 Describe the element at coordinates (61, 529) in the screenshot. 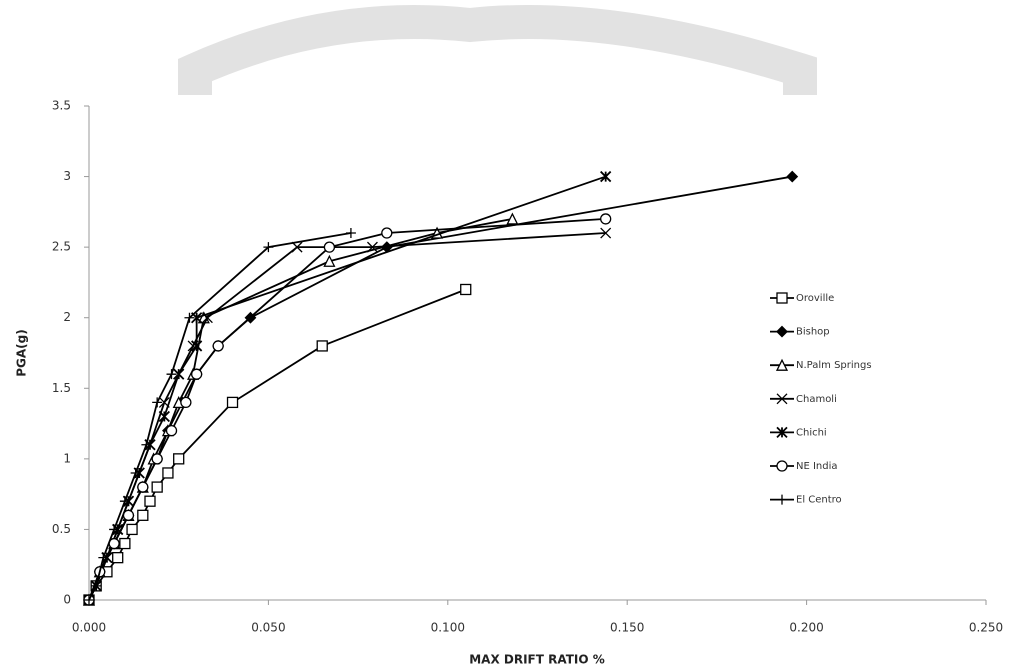

I see `y-tick-label: 0.5` at that location.